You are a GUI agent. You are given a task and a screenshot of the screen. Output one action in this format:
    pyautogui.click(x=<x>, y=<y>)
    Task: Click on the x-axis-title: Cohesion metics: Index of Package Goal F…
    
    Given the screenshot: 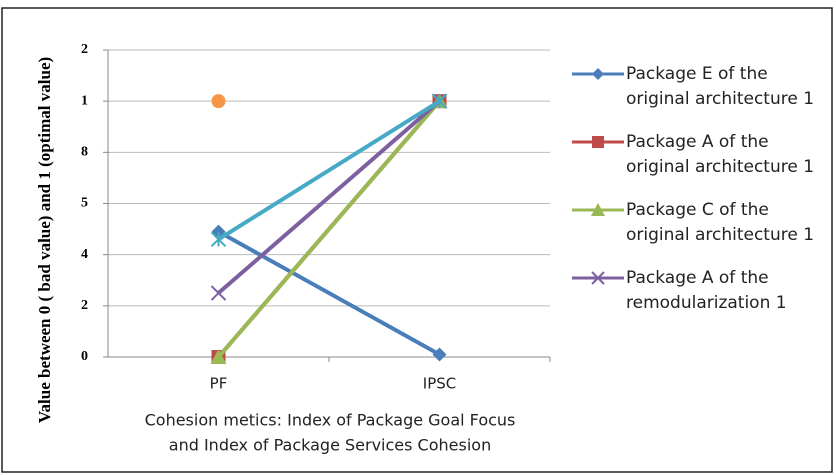 What is the action you would take?
    pyautogui.click(x=330, y=420)
    